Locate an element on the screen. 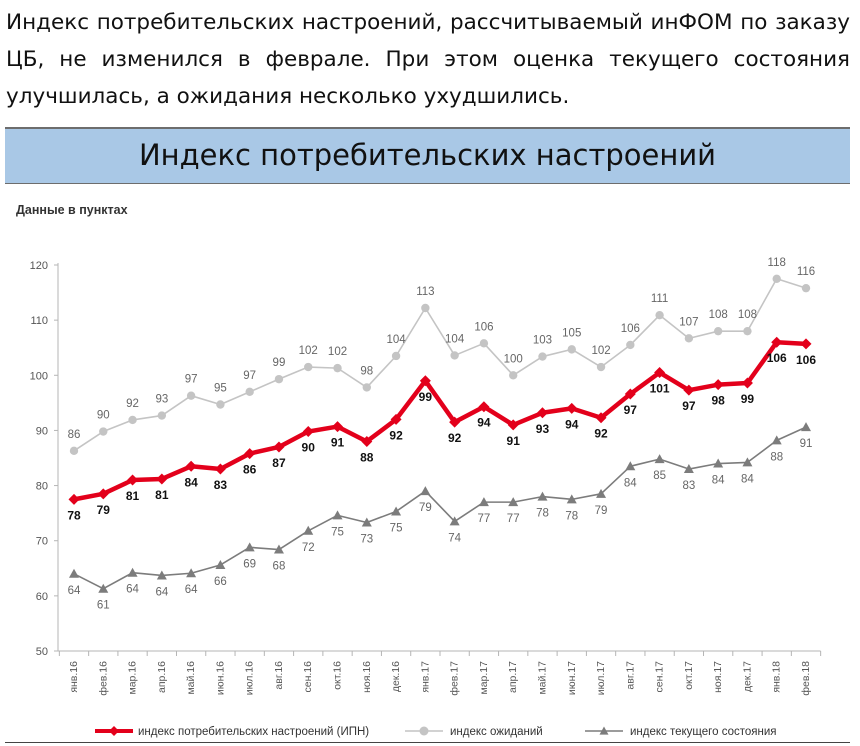  data-label: 68 is located at coordinates (279, 567).